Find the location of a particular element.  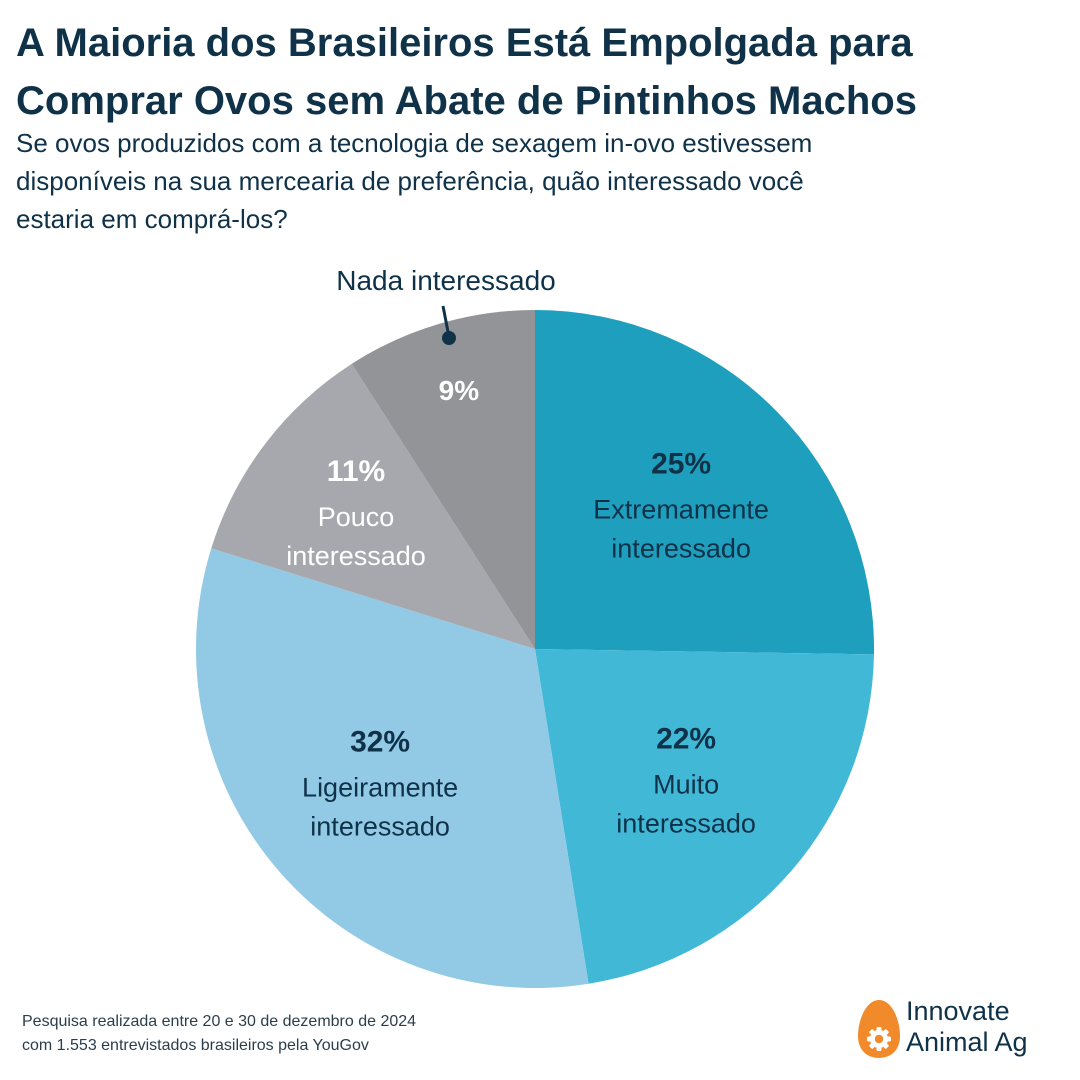

slice-label-extremamente-interessado-2: interessado is located at coordinates (681, 549).